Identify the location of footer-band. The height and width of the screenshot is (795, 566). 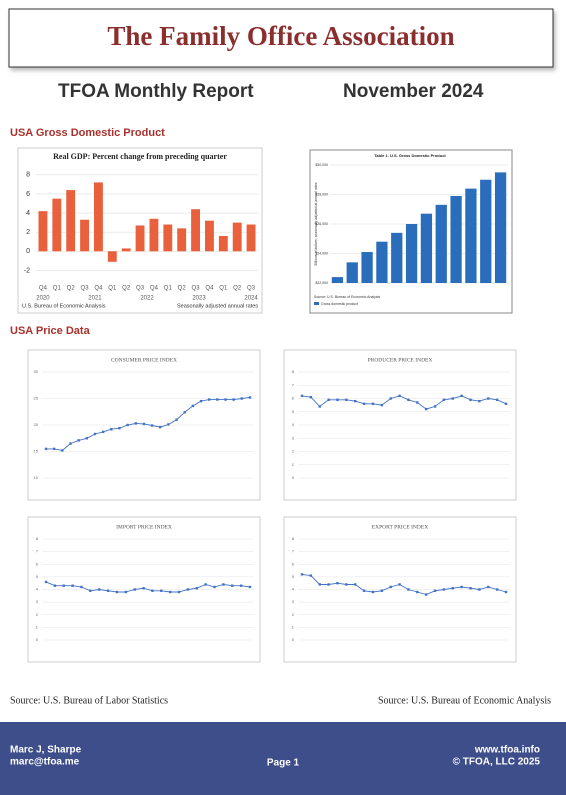
(283, 758).